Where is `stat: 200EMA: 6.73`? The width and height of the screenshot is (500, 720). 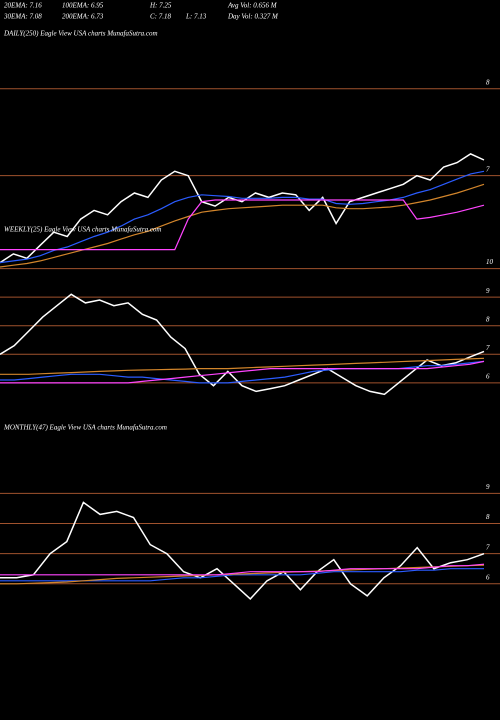
stat: 200EMA: 6.73 is located at coordinates (83, 17).